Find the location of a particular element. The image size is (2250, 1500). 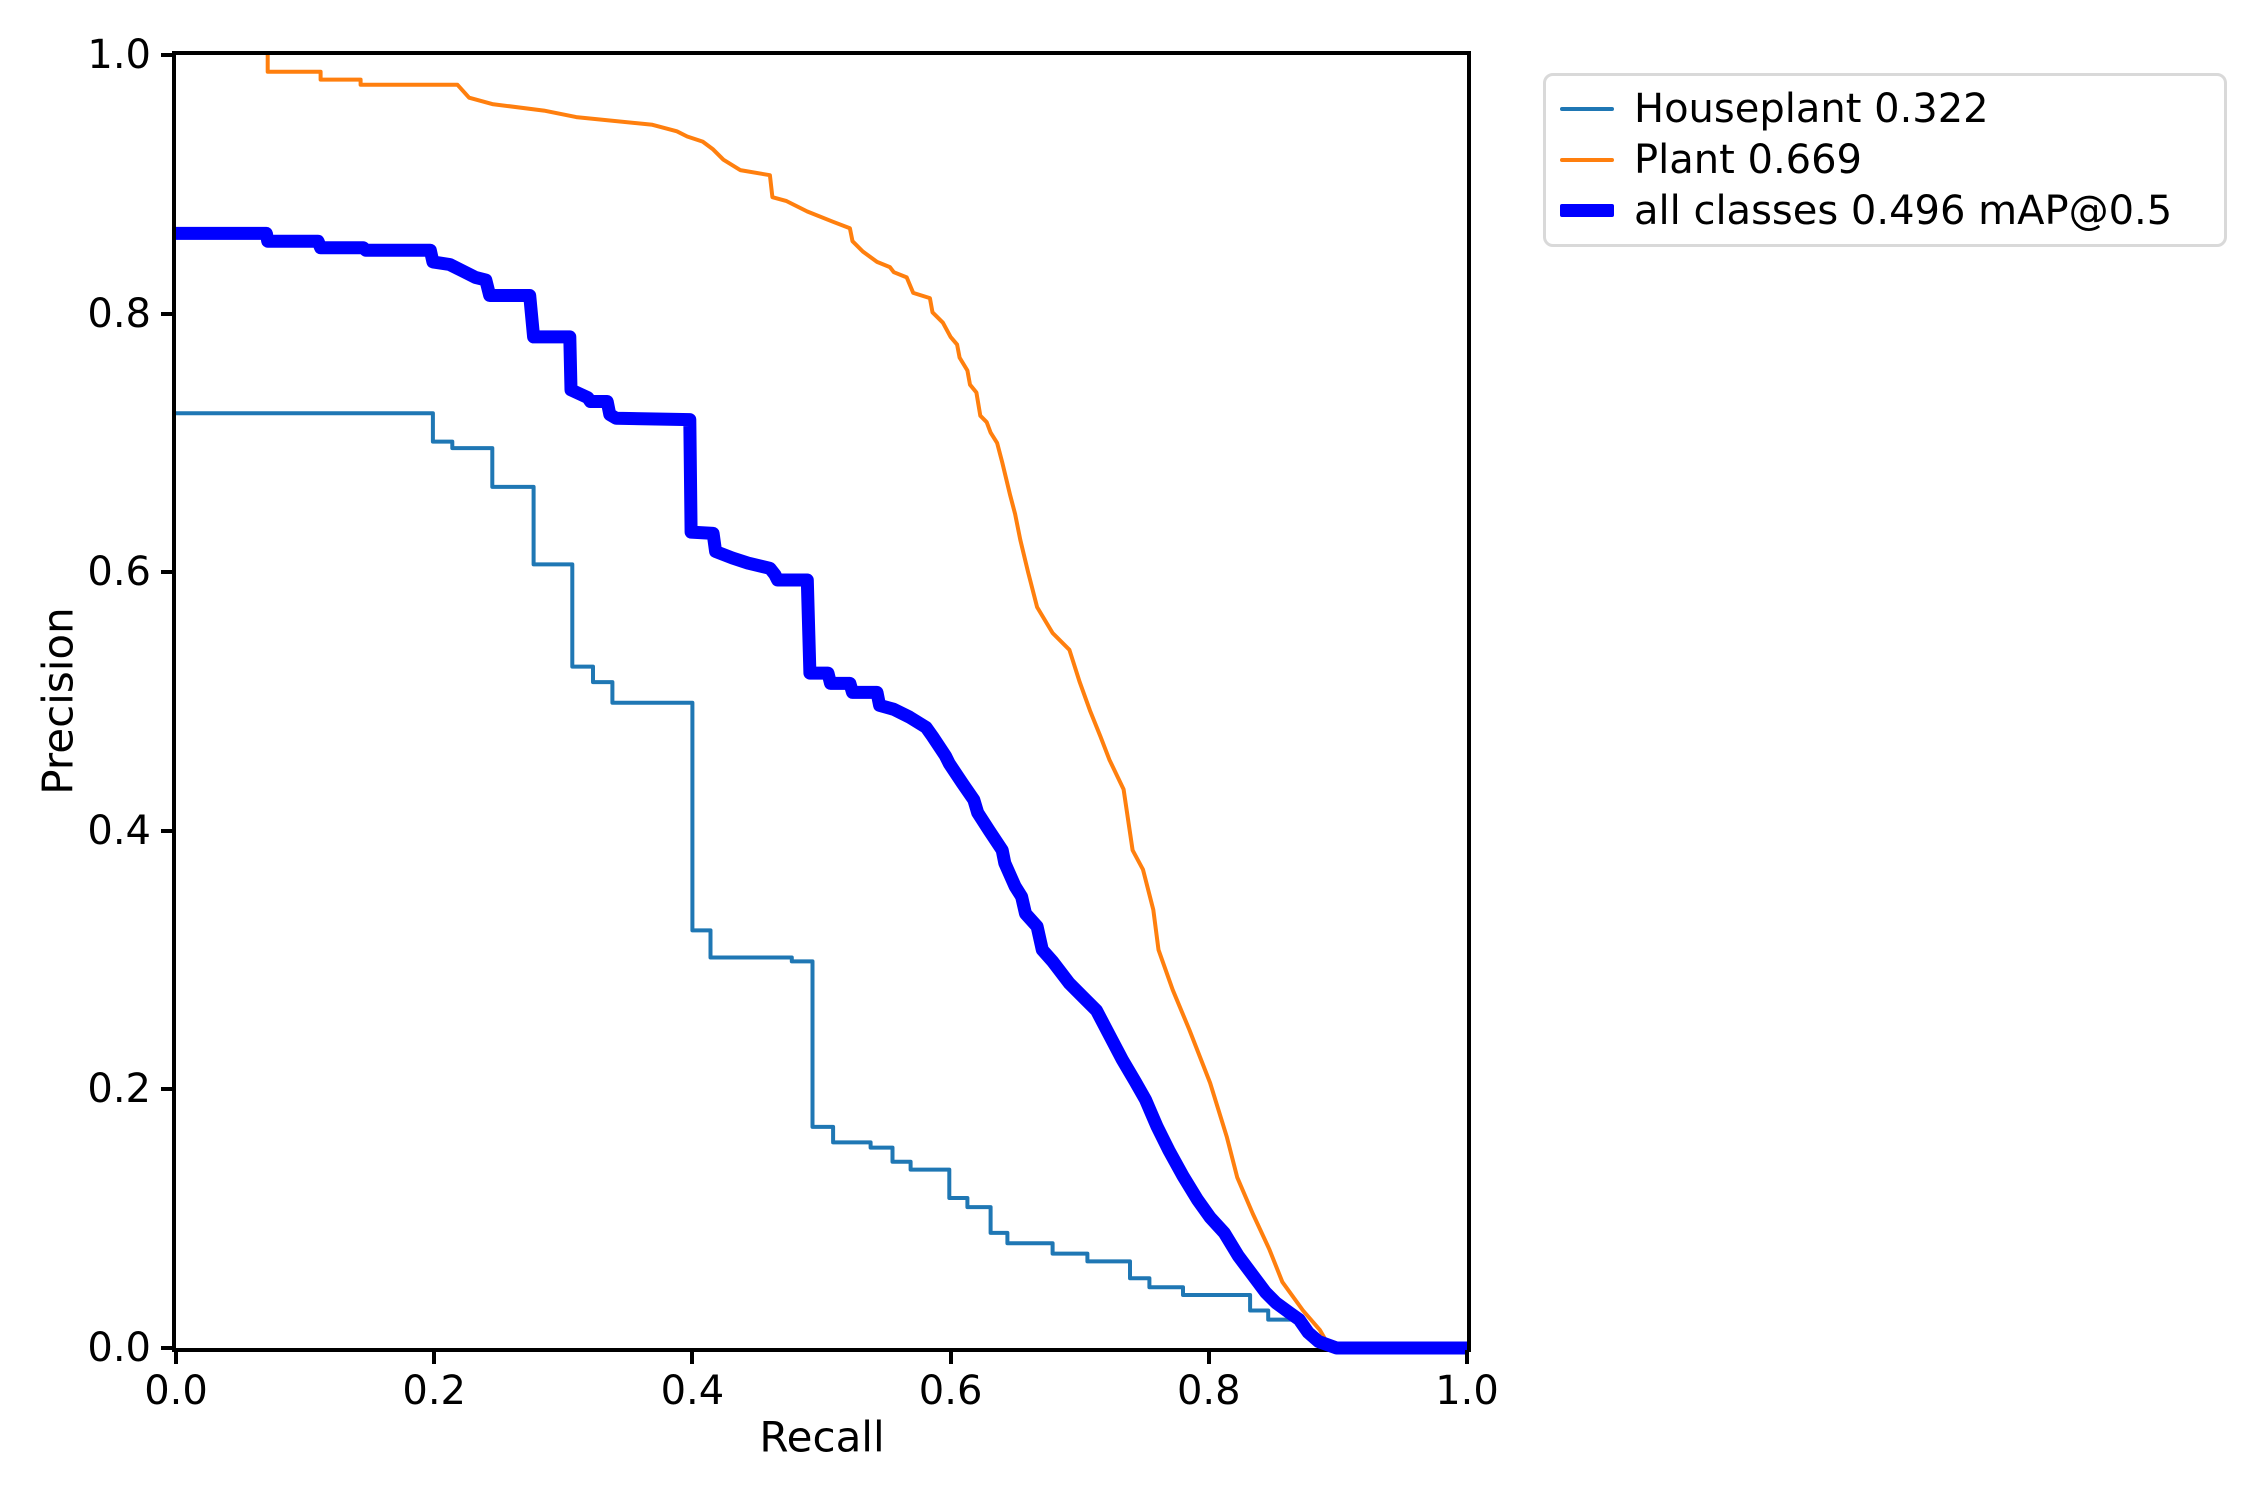

x-tick-label: 0.0 is located at coordinates (176, 1391).